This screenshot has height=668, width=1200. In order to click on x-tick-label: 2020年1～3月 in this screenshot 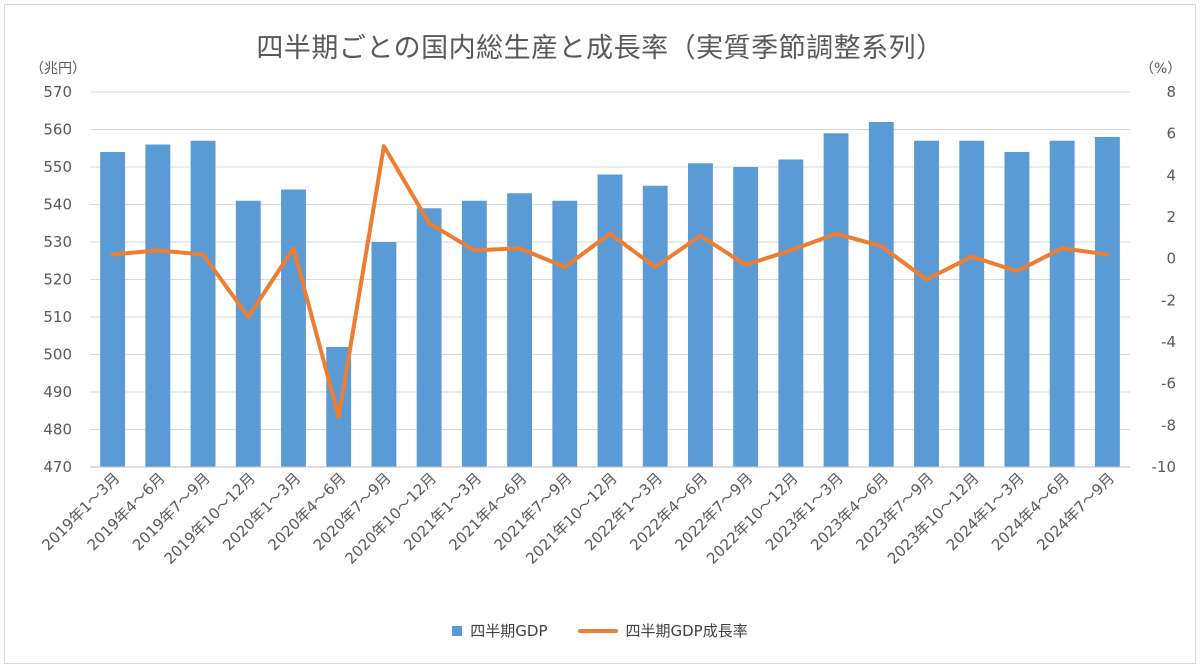, I will do `click(261, 511)`.